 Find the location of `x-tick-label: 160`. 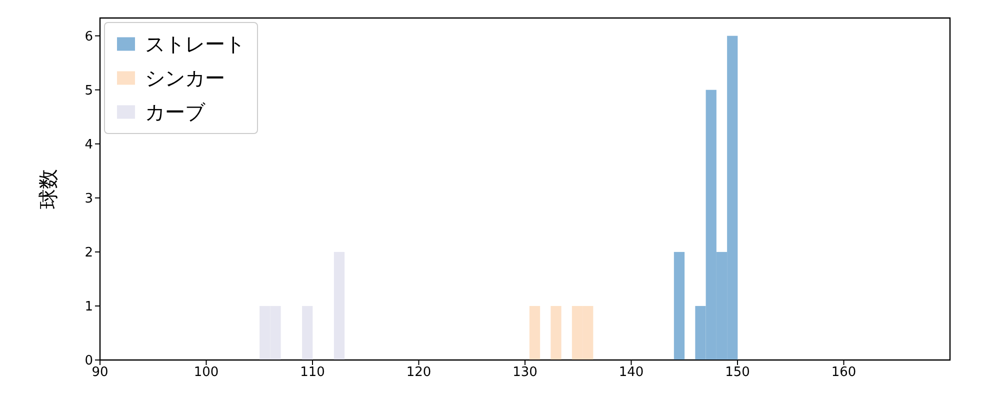

x-tick-label: 160 is located at coordinates (843, 372).